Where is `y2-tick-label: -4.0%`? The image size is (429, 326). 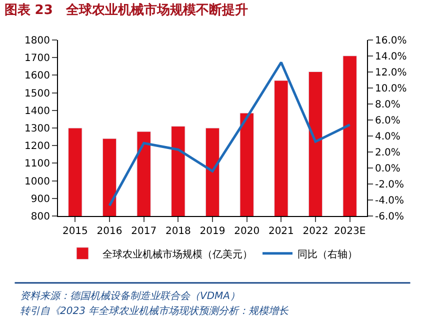
y2-tick-label: -4.0% is located at coordinates (389, 201).